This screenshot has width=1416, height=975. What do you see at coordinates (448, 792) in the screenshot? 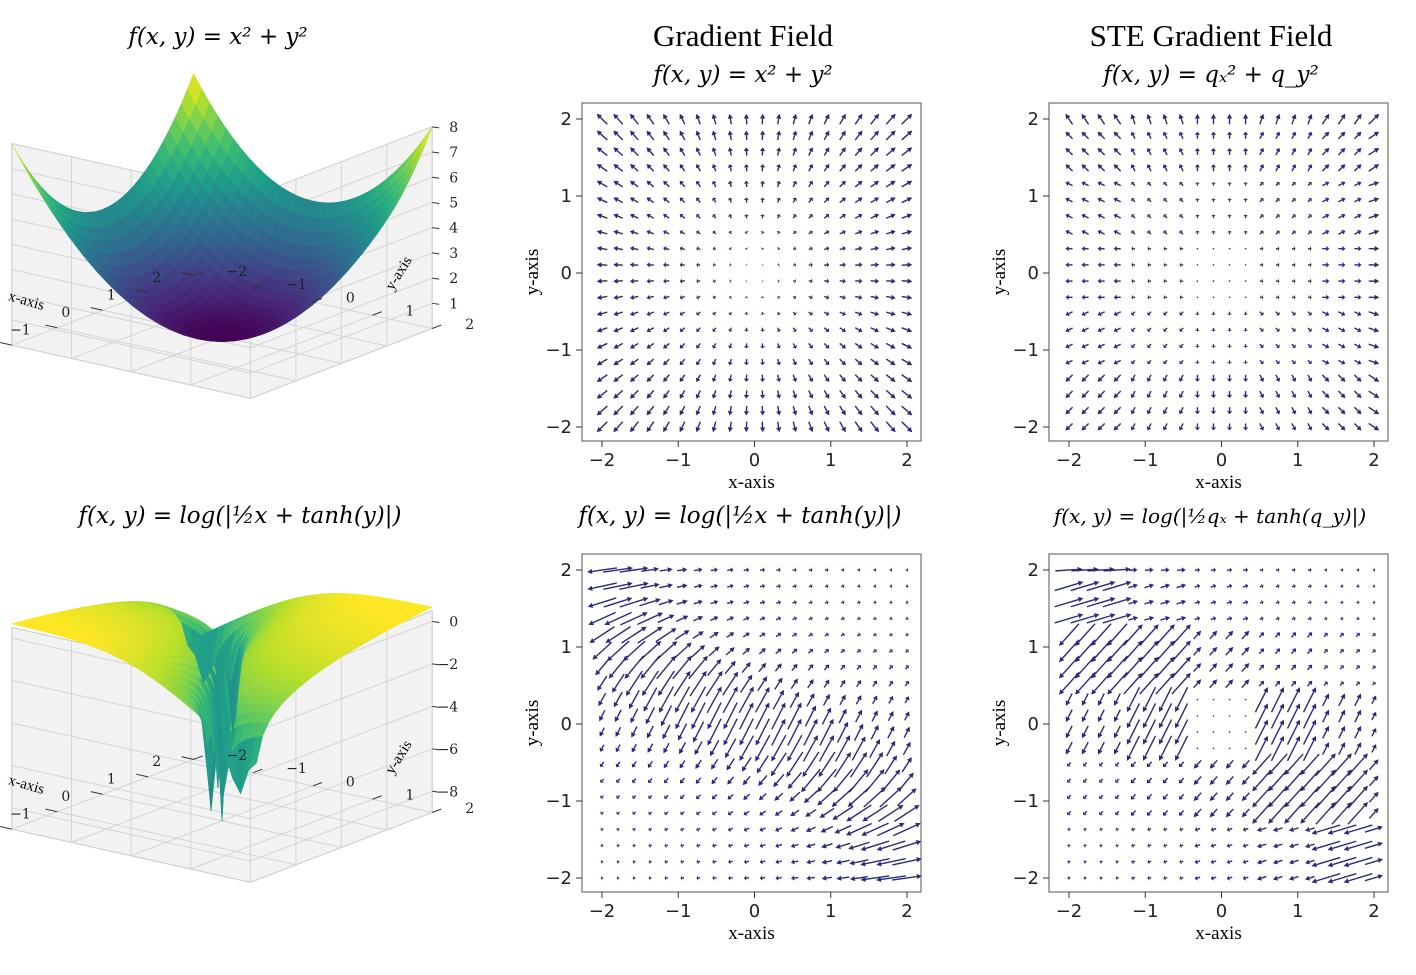
I see `z-tick-label: −8` at bounding box center [448, 792].